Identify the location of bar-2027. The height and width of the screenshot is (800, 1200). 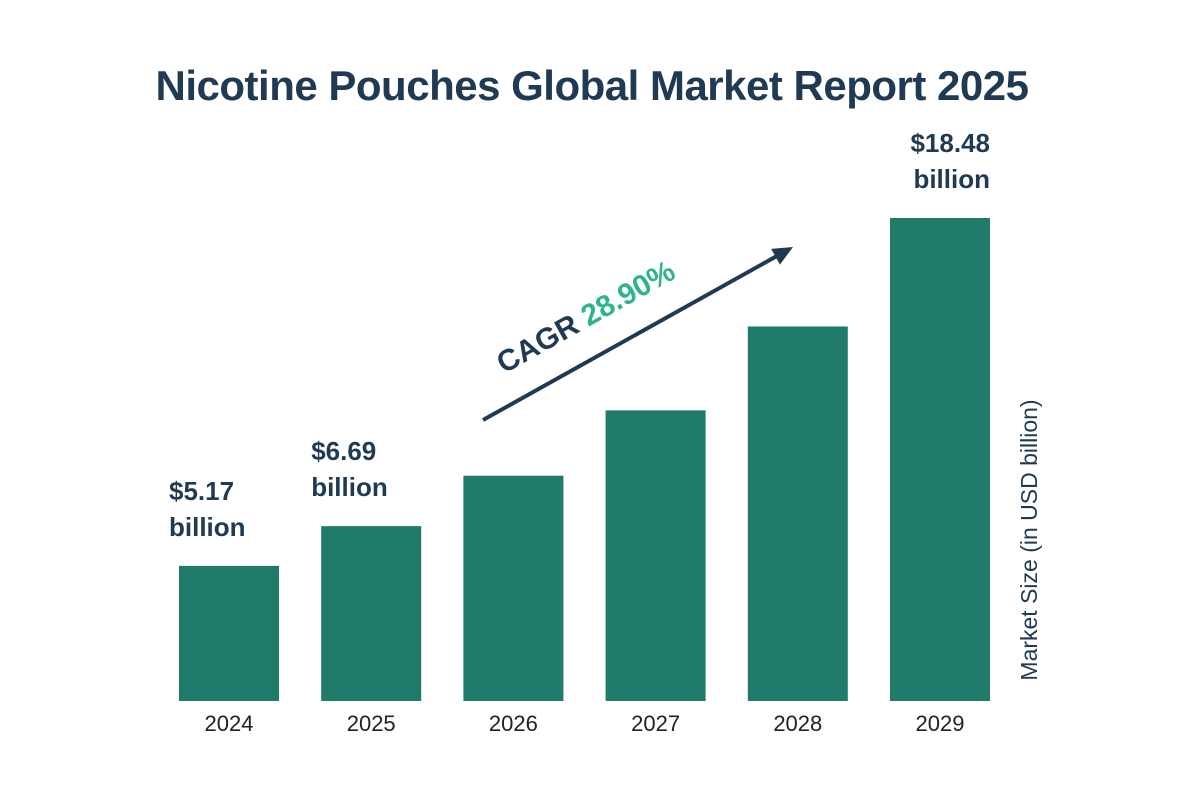
(655, 555).